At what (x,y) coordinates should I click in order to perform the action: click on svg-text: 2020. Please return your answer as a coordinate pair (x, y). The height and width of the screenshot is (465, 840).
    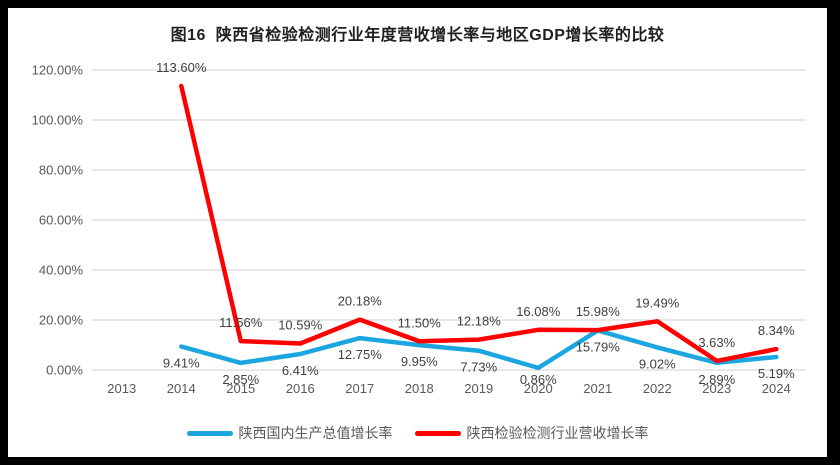
    Looking at the image, I should click on (538, 388).